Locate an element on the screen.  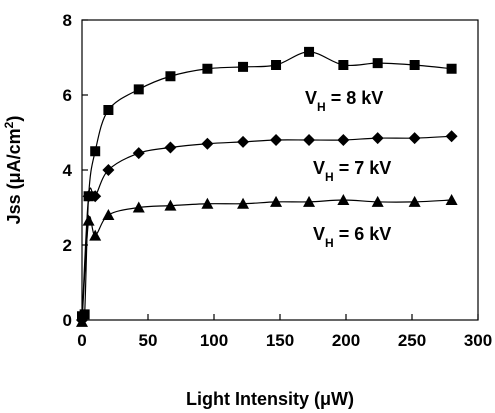
x-tick-label: 0 is located at coordinates (81, 340).